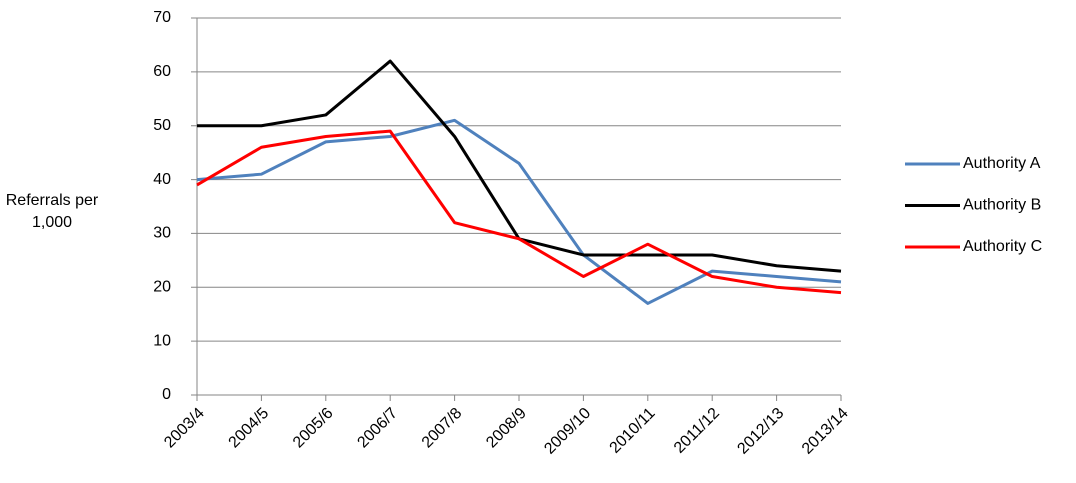  I want to click on legend-label: Authority C, so click(1002, 246).